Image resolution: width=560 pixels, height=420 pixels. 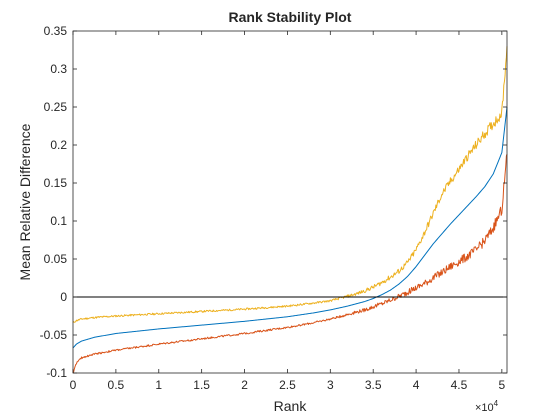 I want to click on x-tick-label: 4.5, so click(x=459, y=385).